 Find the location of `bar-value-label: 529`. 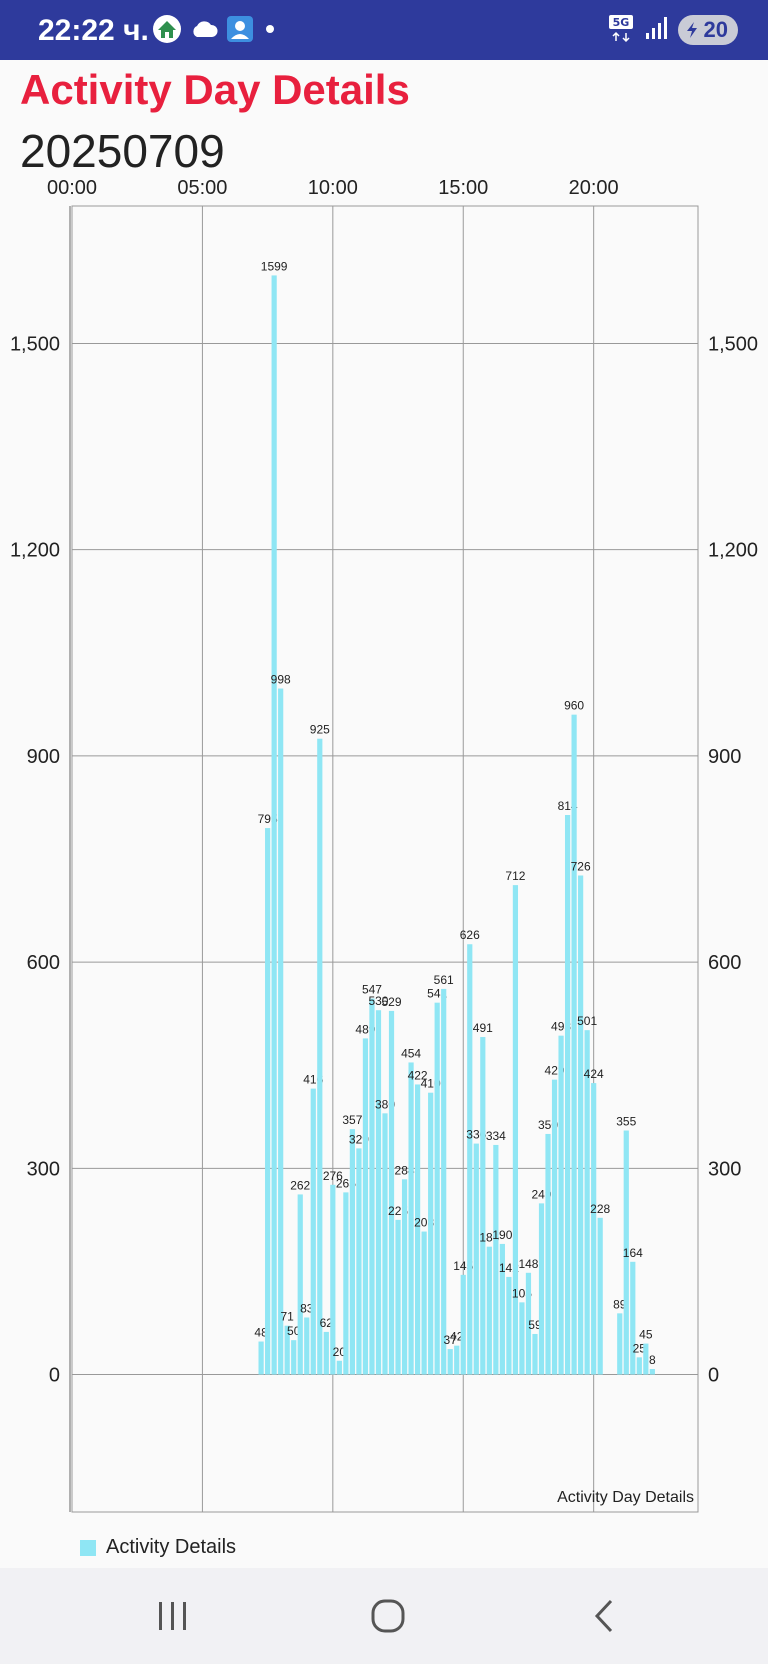

bar-value-label: 529 is located at coordinates (392, 1002).